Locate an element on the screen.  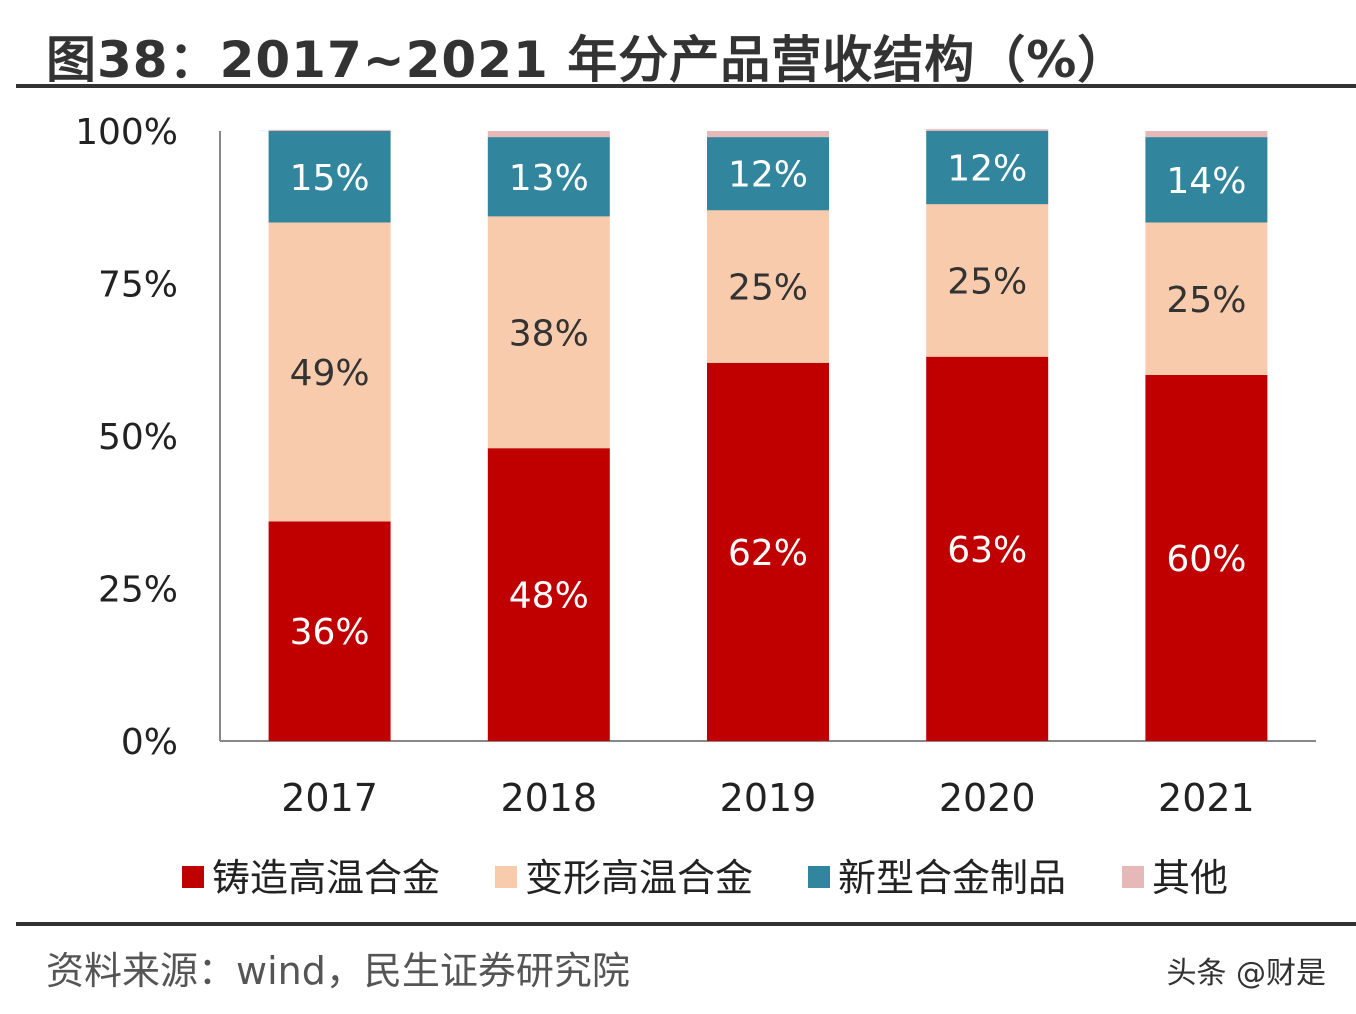
data-label: 49% is located at coordinates (330, 373).